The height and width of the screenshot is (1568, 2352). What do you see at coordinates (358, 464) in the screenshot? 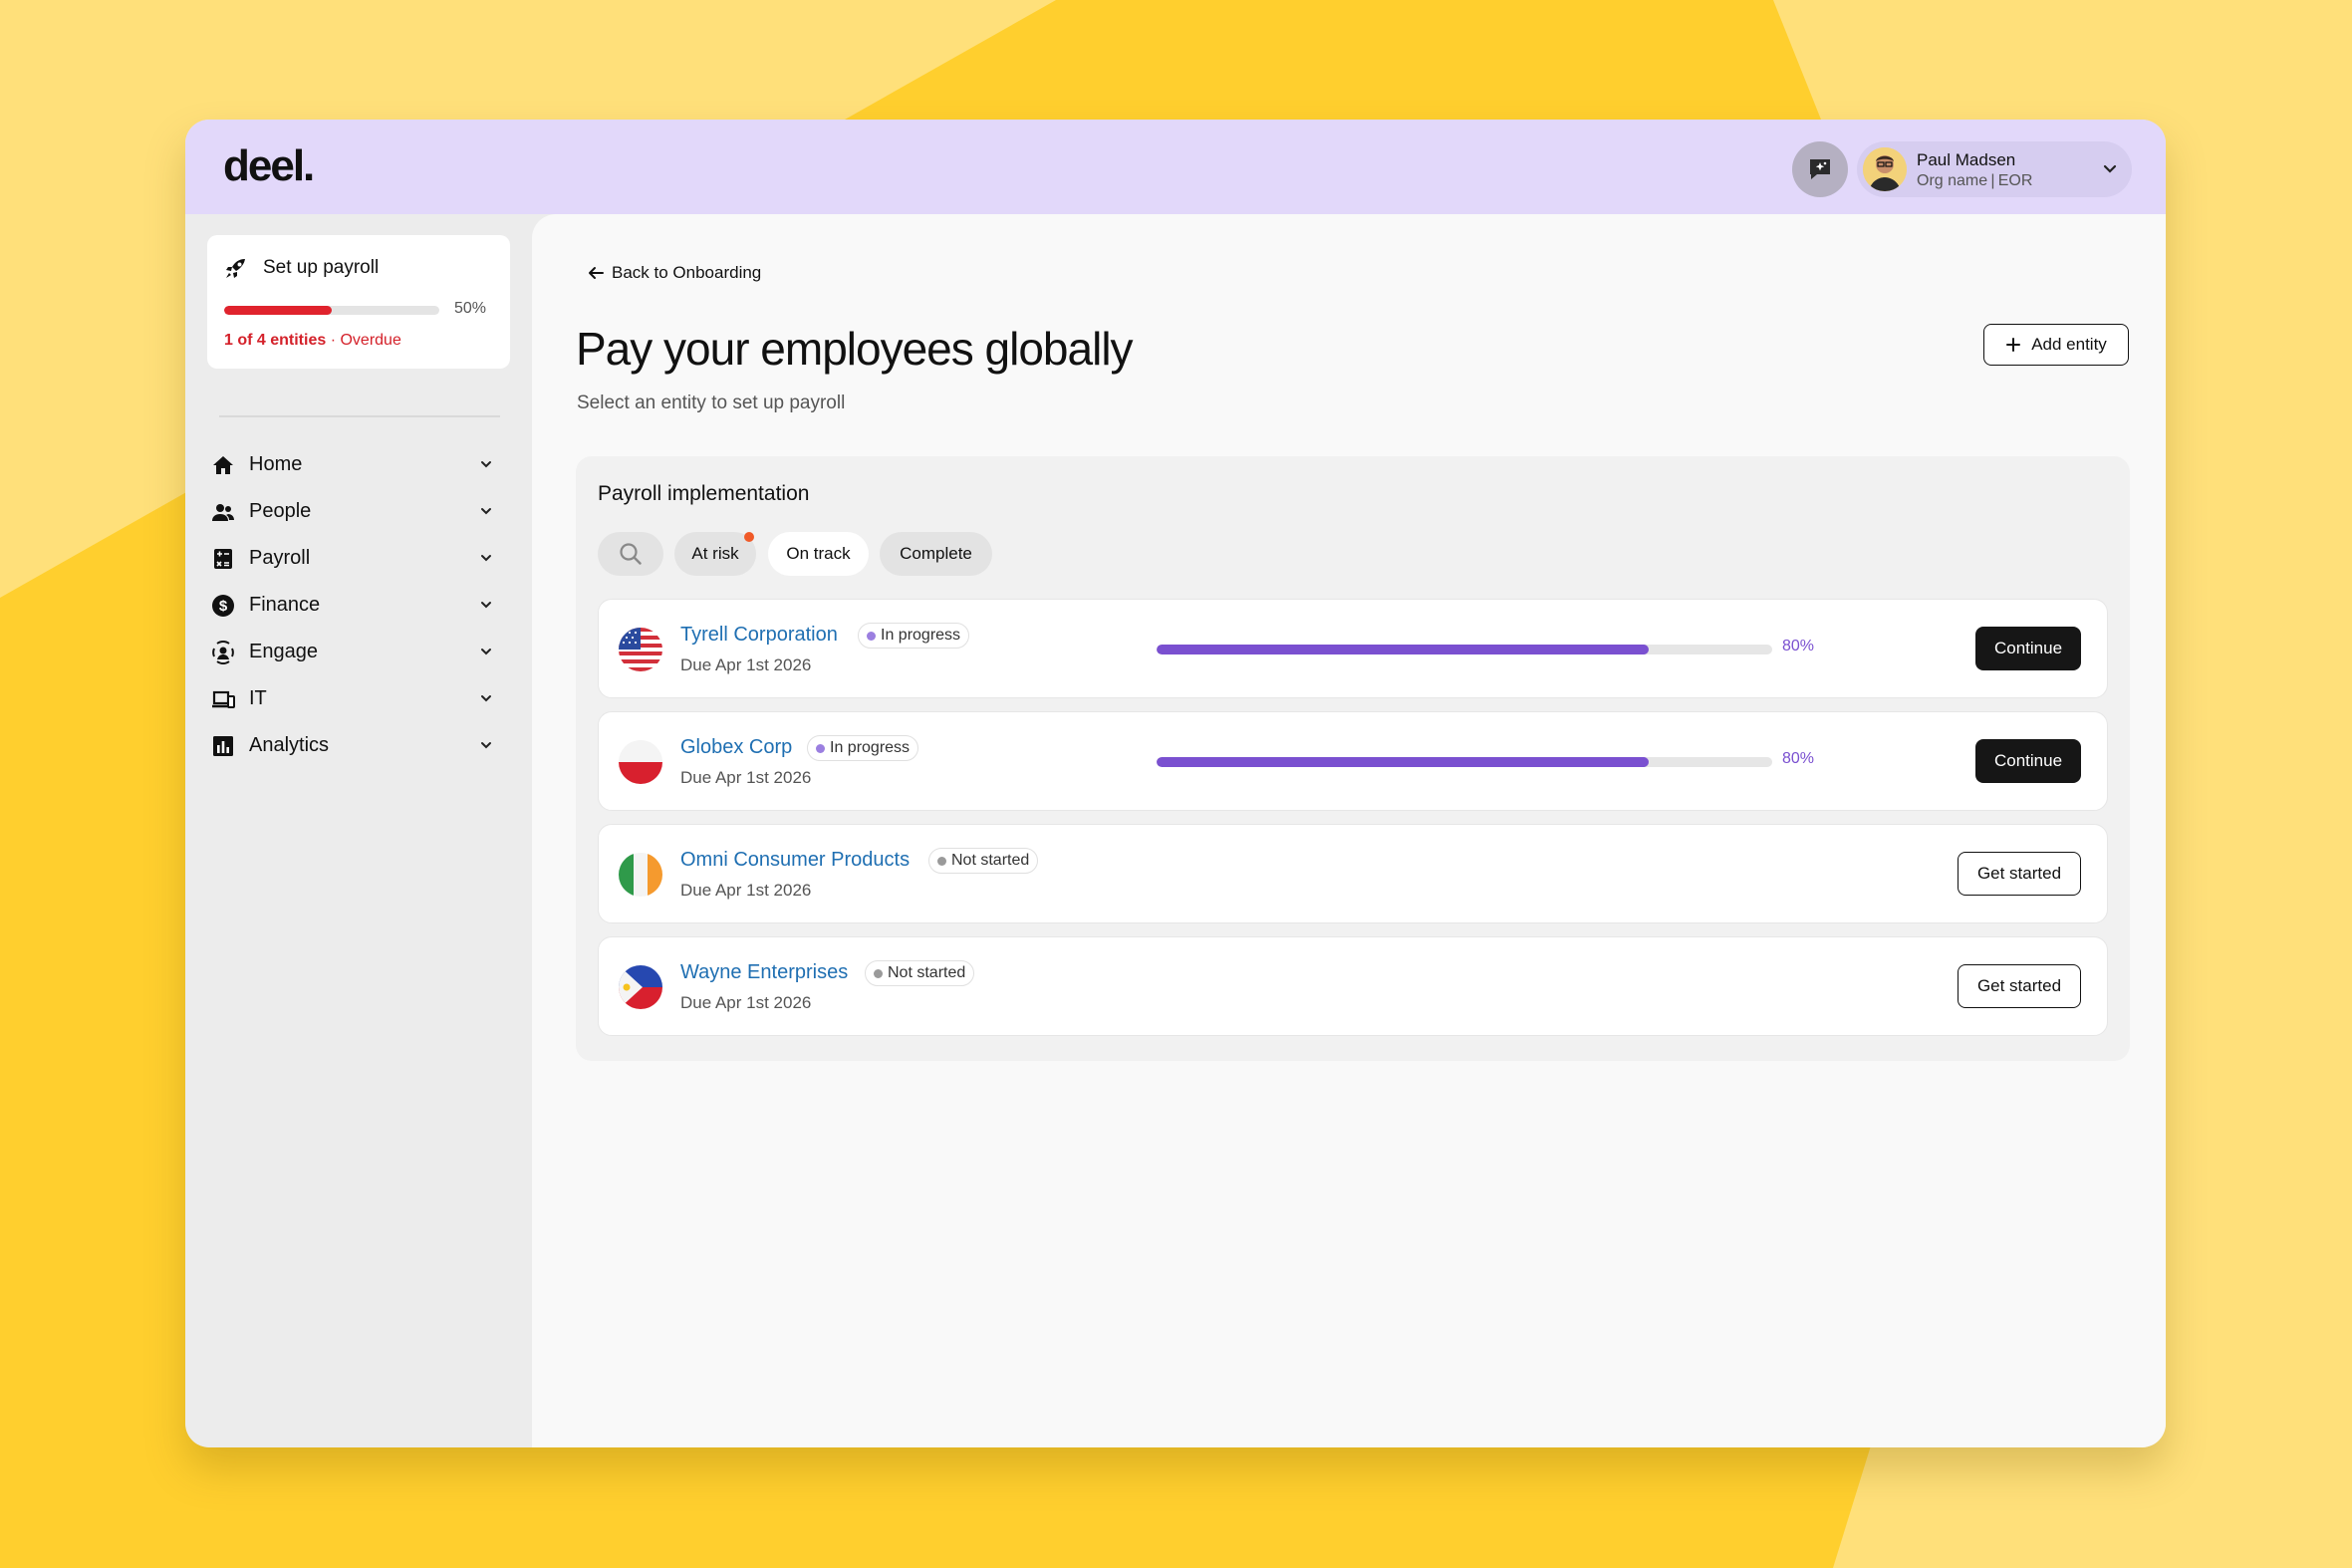
I see `sidebar-item-home: Home` at bounding box center [358, 464].